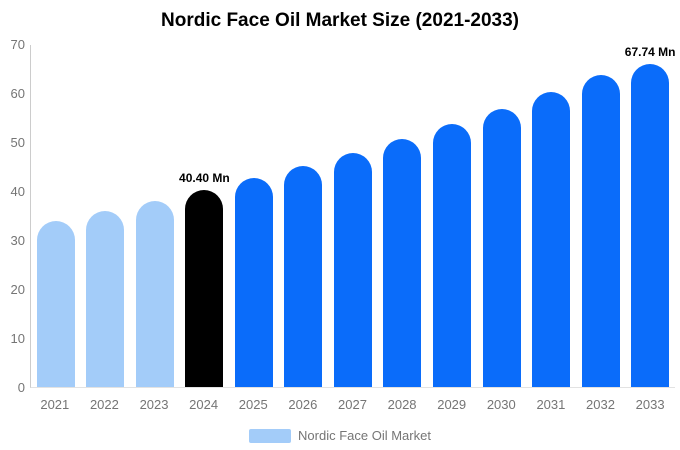  Describe the element at coordinates (452, 404) in the screenshot. I see `x-tick-label-2029: 2029` at that location.